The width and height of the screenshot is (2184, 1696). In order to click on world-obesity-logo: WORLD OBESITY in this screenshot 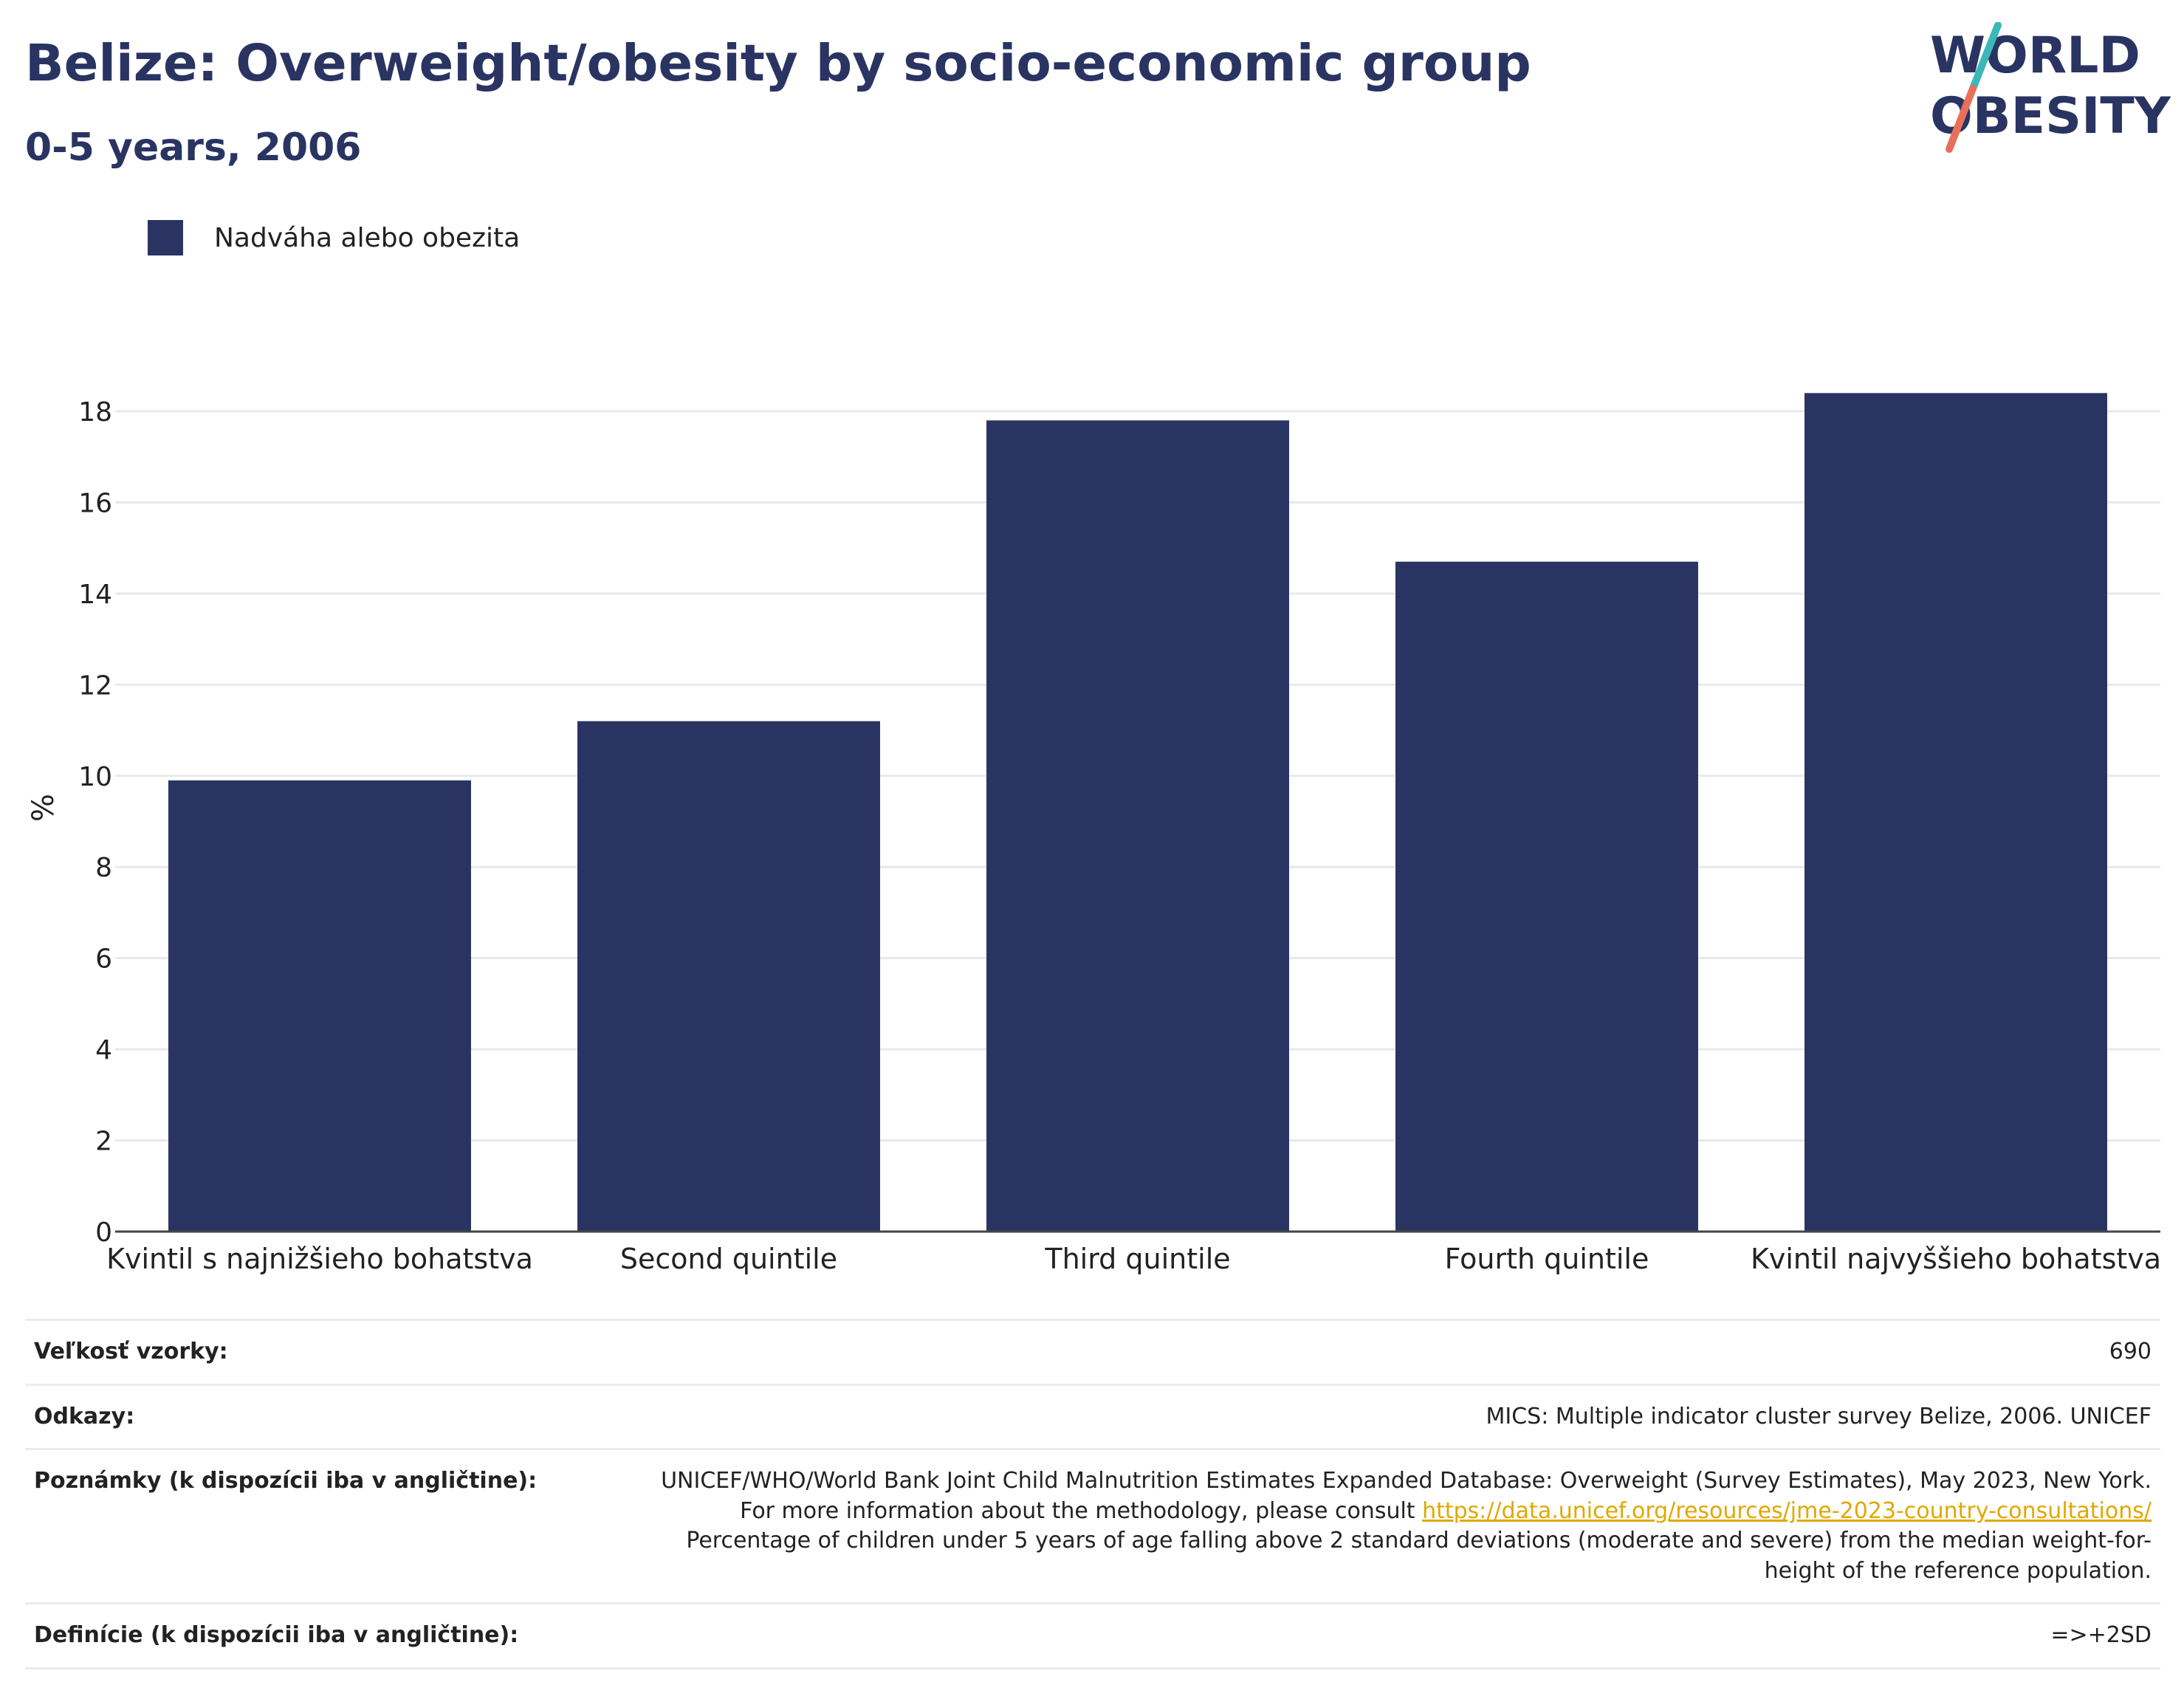, I will do `click(2050, 87)`.